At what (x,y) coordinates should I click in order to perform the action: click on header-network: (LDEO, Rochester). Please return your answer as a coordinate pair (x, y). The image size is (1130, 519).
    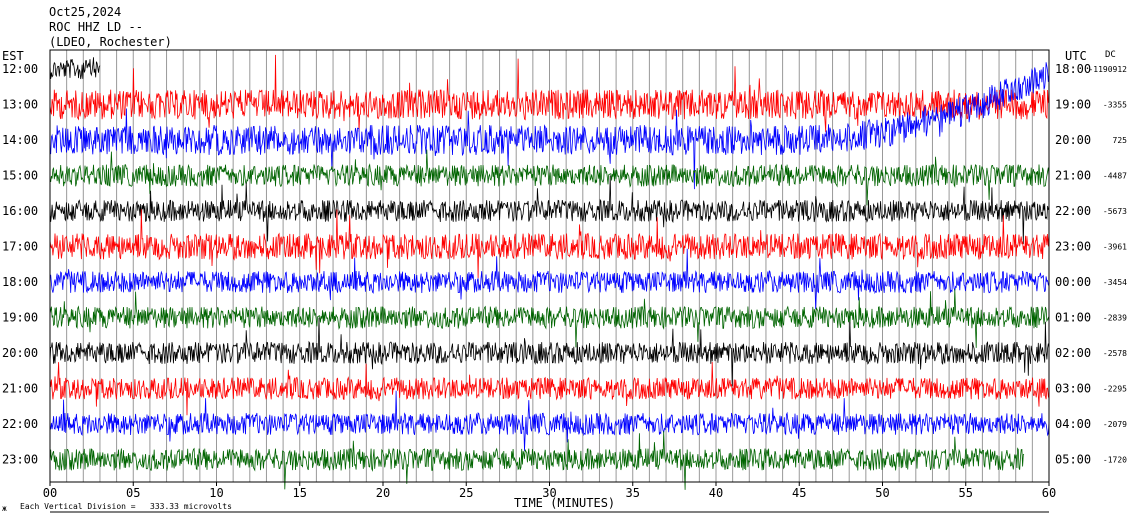
    Looking at the image, I should click on (110, 42).